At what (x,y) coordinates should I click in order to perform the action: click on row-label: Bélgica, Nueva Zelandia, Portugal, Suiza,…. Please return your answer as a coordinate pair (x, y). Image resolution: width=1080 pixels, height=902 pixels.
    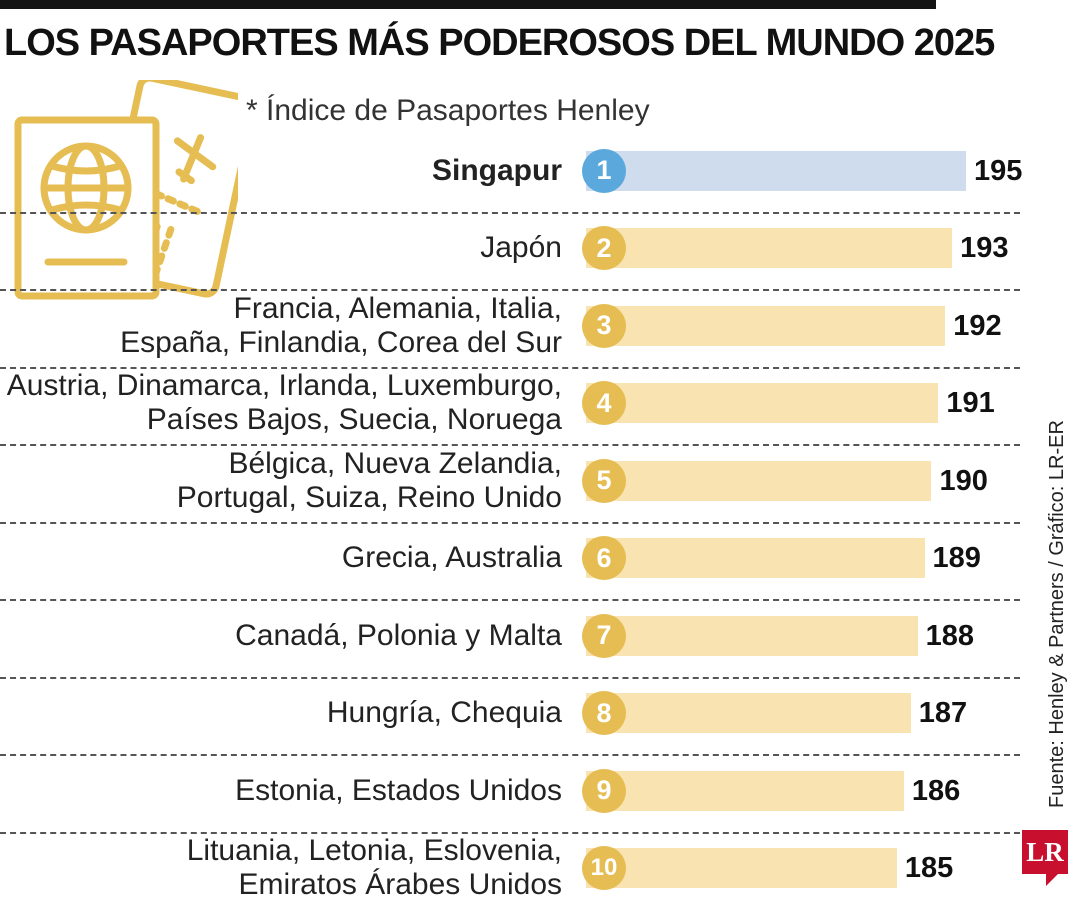
    Looking at the image, I should click on (369, 481).